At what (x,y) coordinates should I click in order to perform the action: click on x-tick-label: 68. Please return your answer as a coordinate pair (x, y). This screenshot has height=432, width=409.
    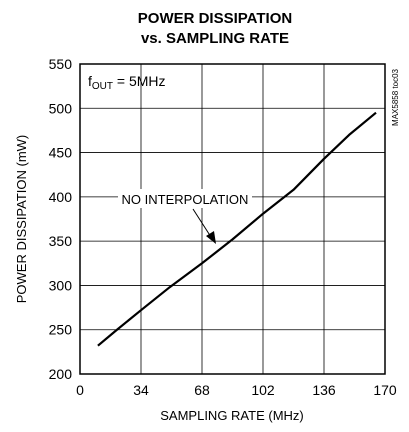
    Looking at the image, I should click on (202, 390).